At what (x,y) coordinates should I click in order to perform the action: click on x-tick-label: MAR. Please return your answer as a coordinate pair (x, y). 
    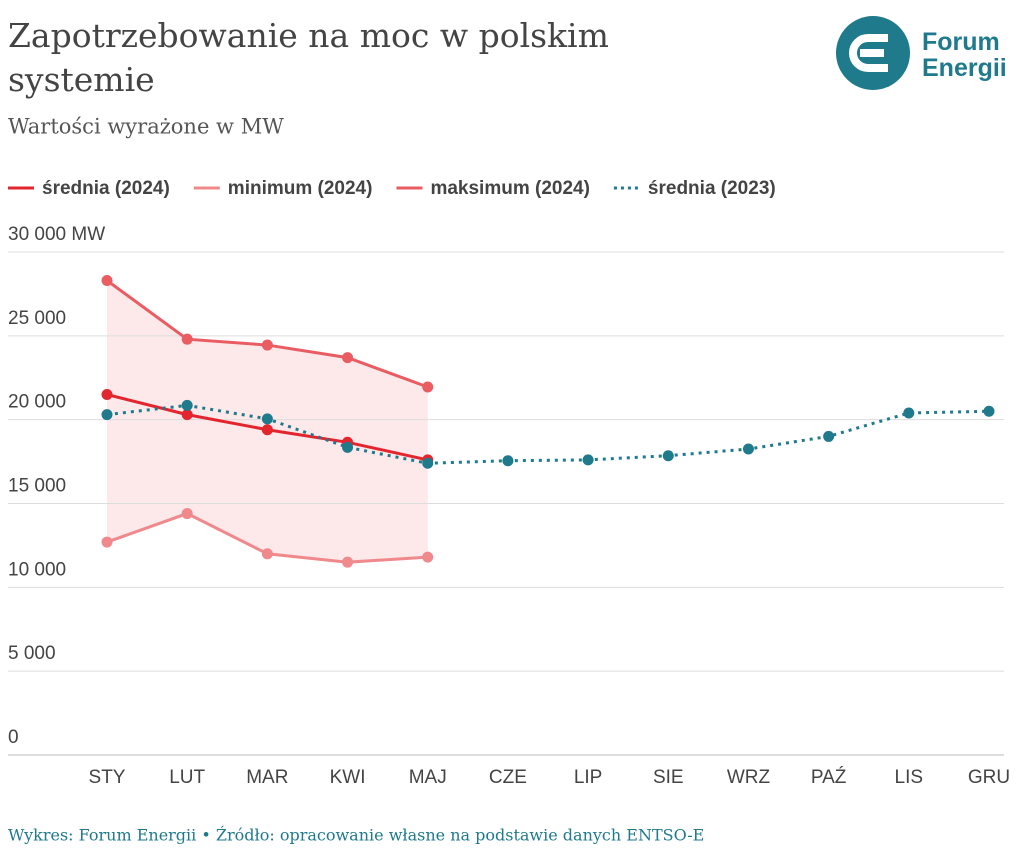
    Looking at the image, I should click on (267, 777).